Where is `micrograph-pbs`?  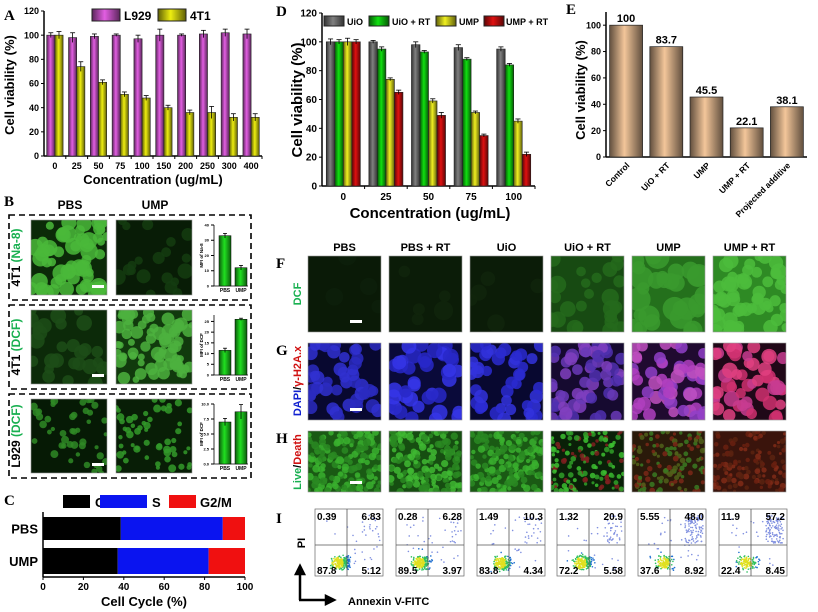 micrograph-pbs is located at coordinates (69, 436).